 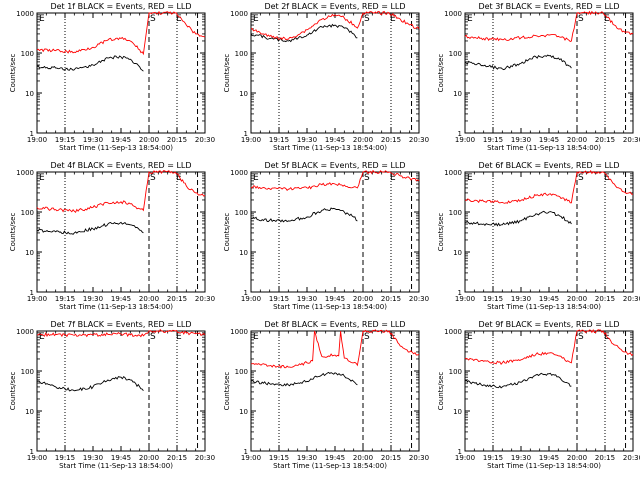 I want to click on panel-title: Det 5f BLACK = Events, RED = LLD, so click(x=334, y=165).